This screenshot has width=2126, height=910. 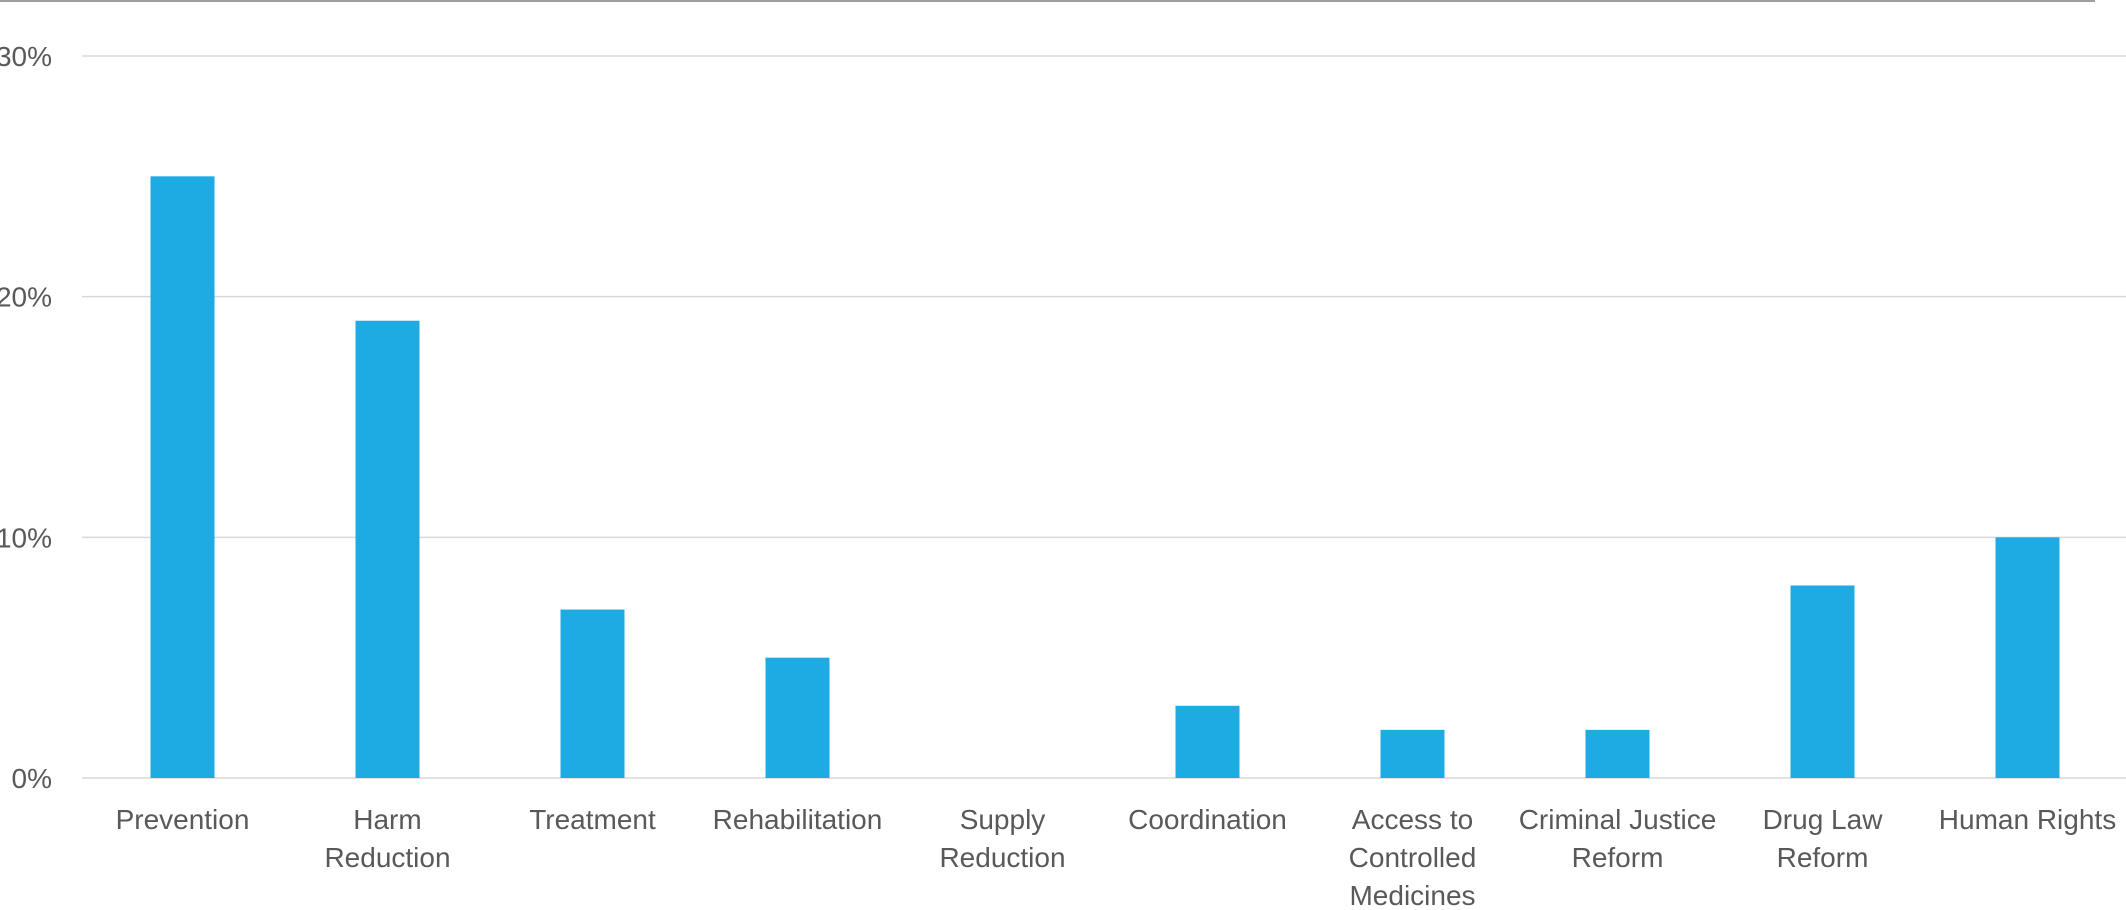 I want to click on y-tick-label: 10%, so click(x=26, y=537).